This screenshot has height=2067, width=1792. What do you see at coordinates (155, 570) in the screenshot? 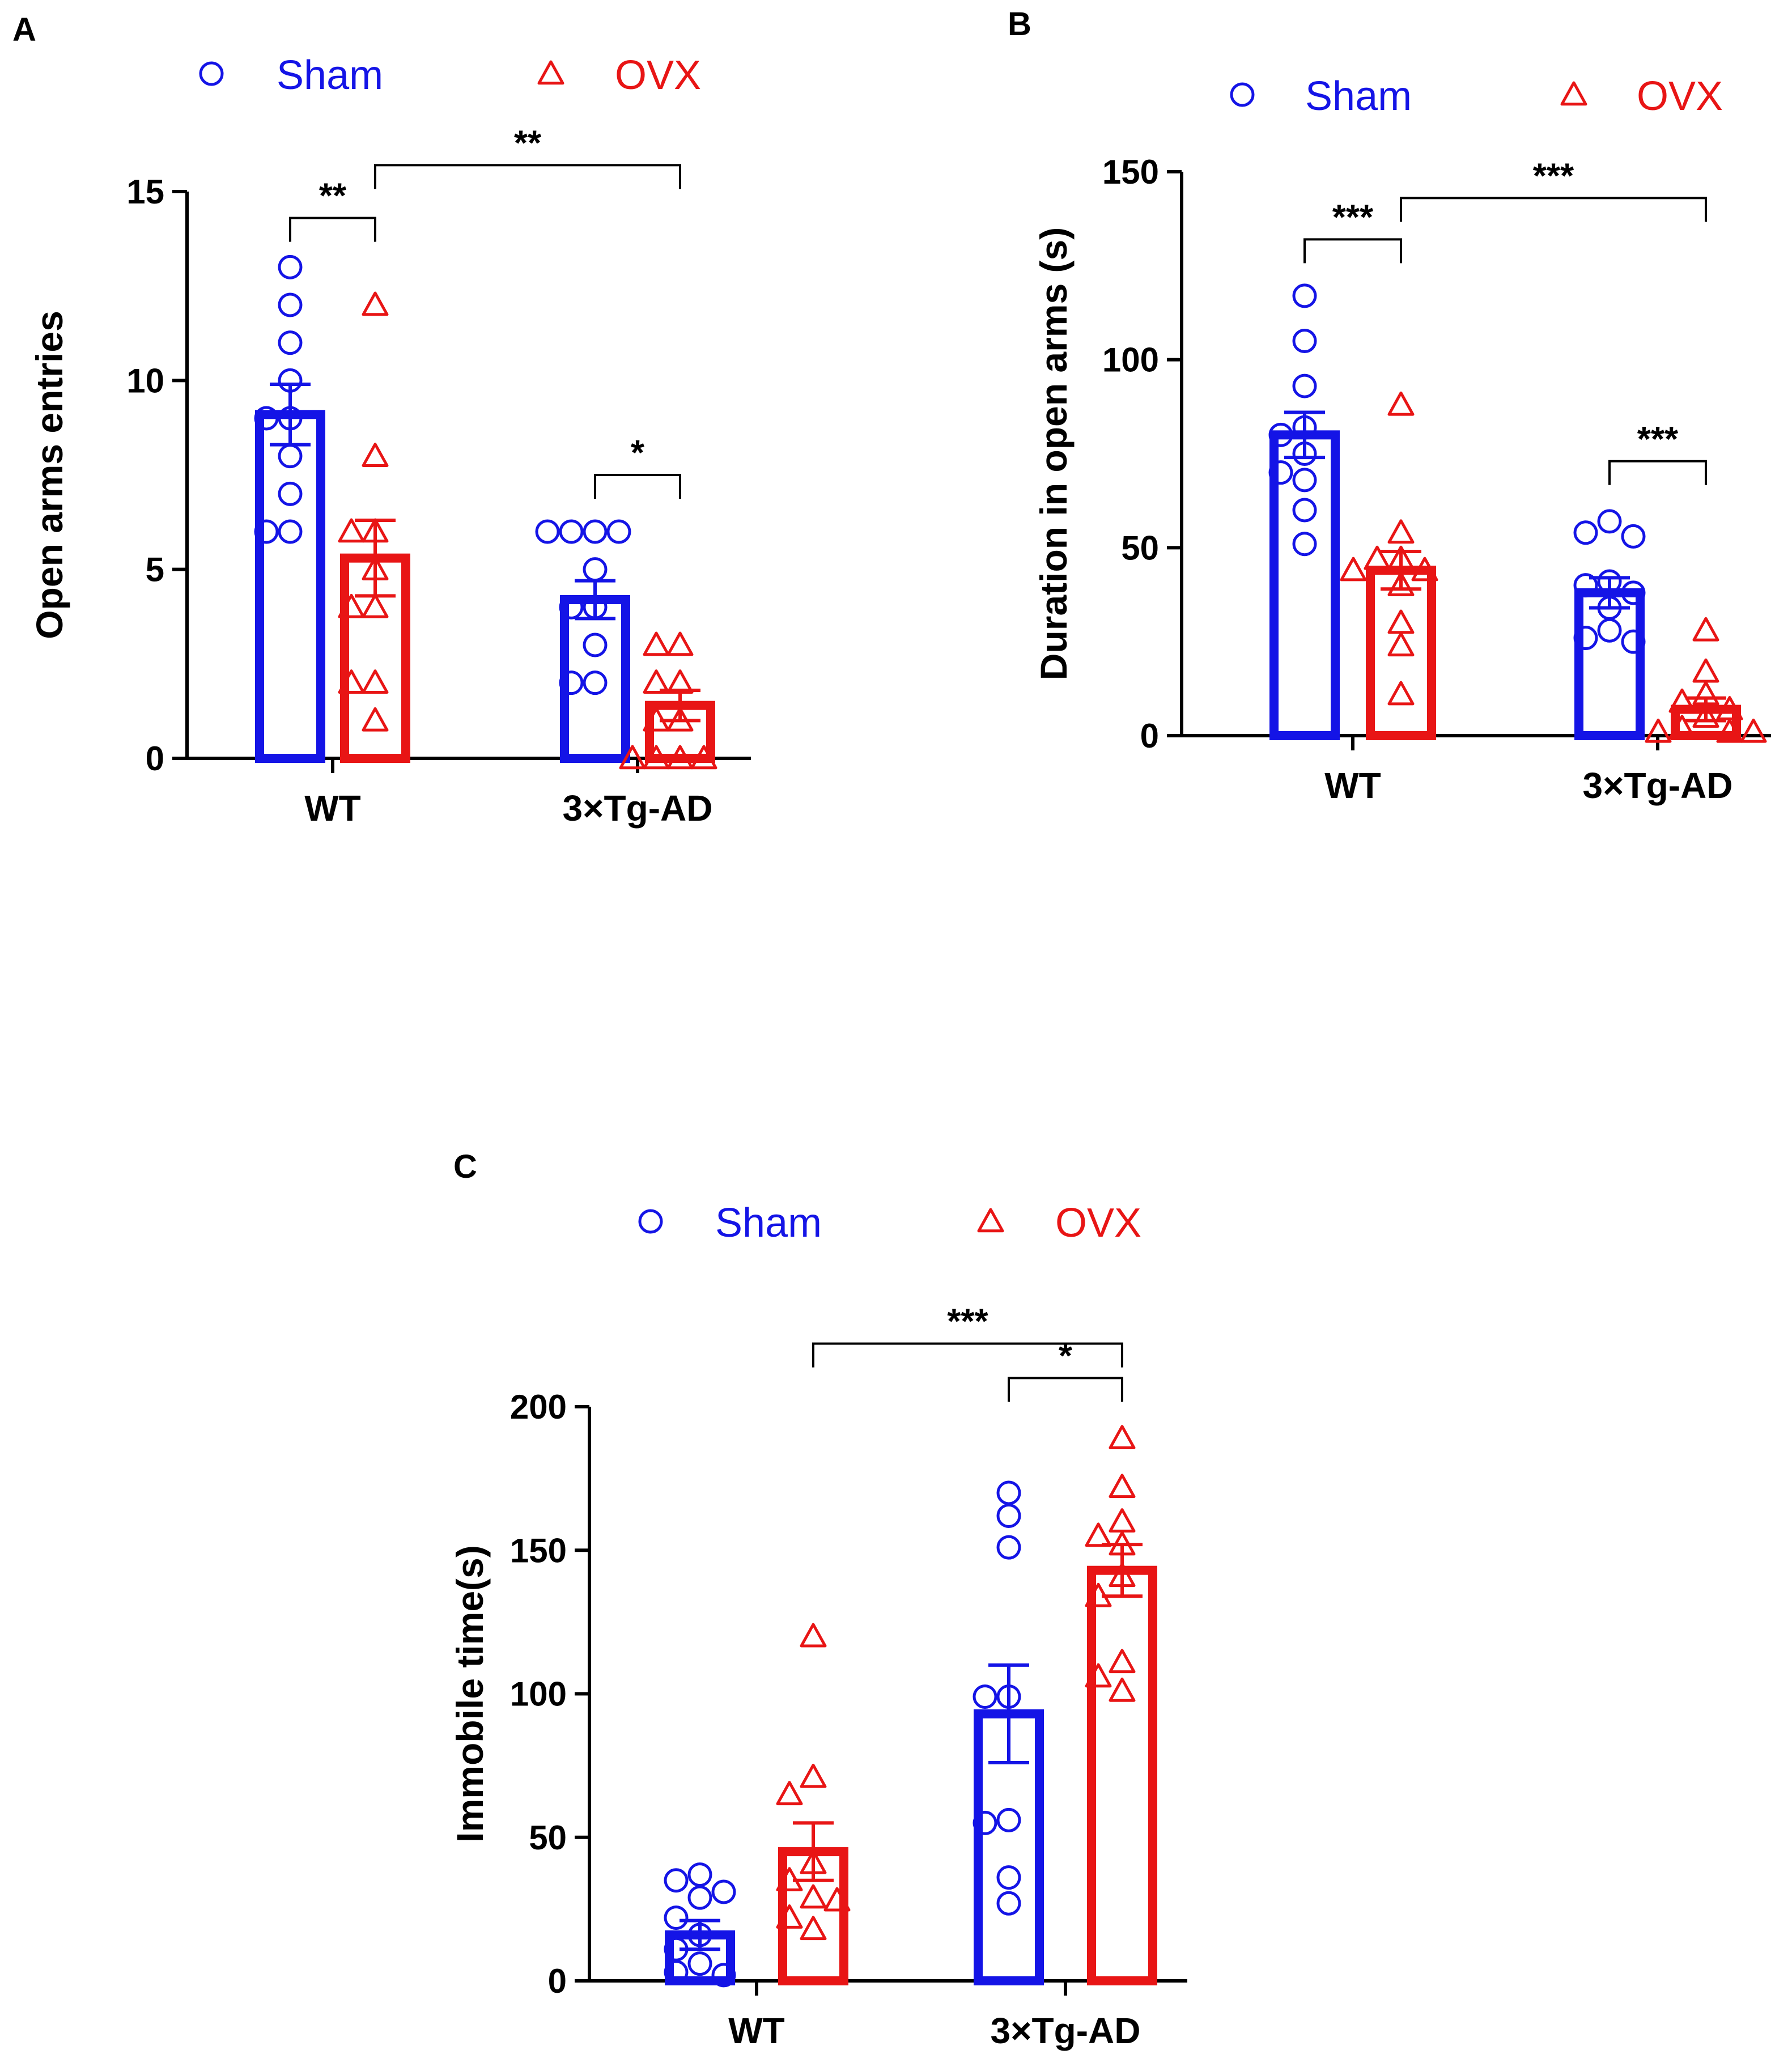
I see `y-tick-label: 5` at bounding box center [155, 570].